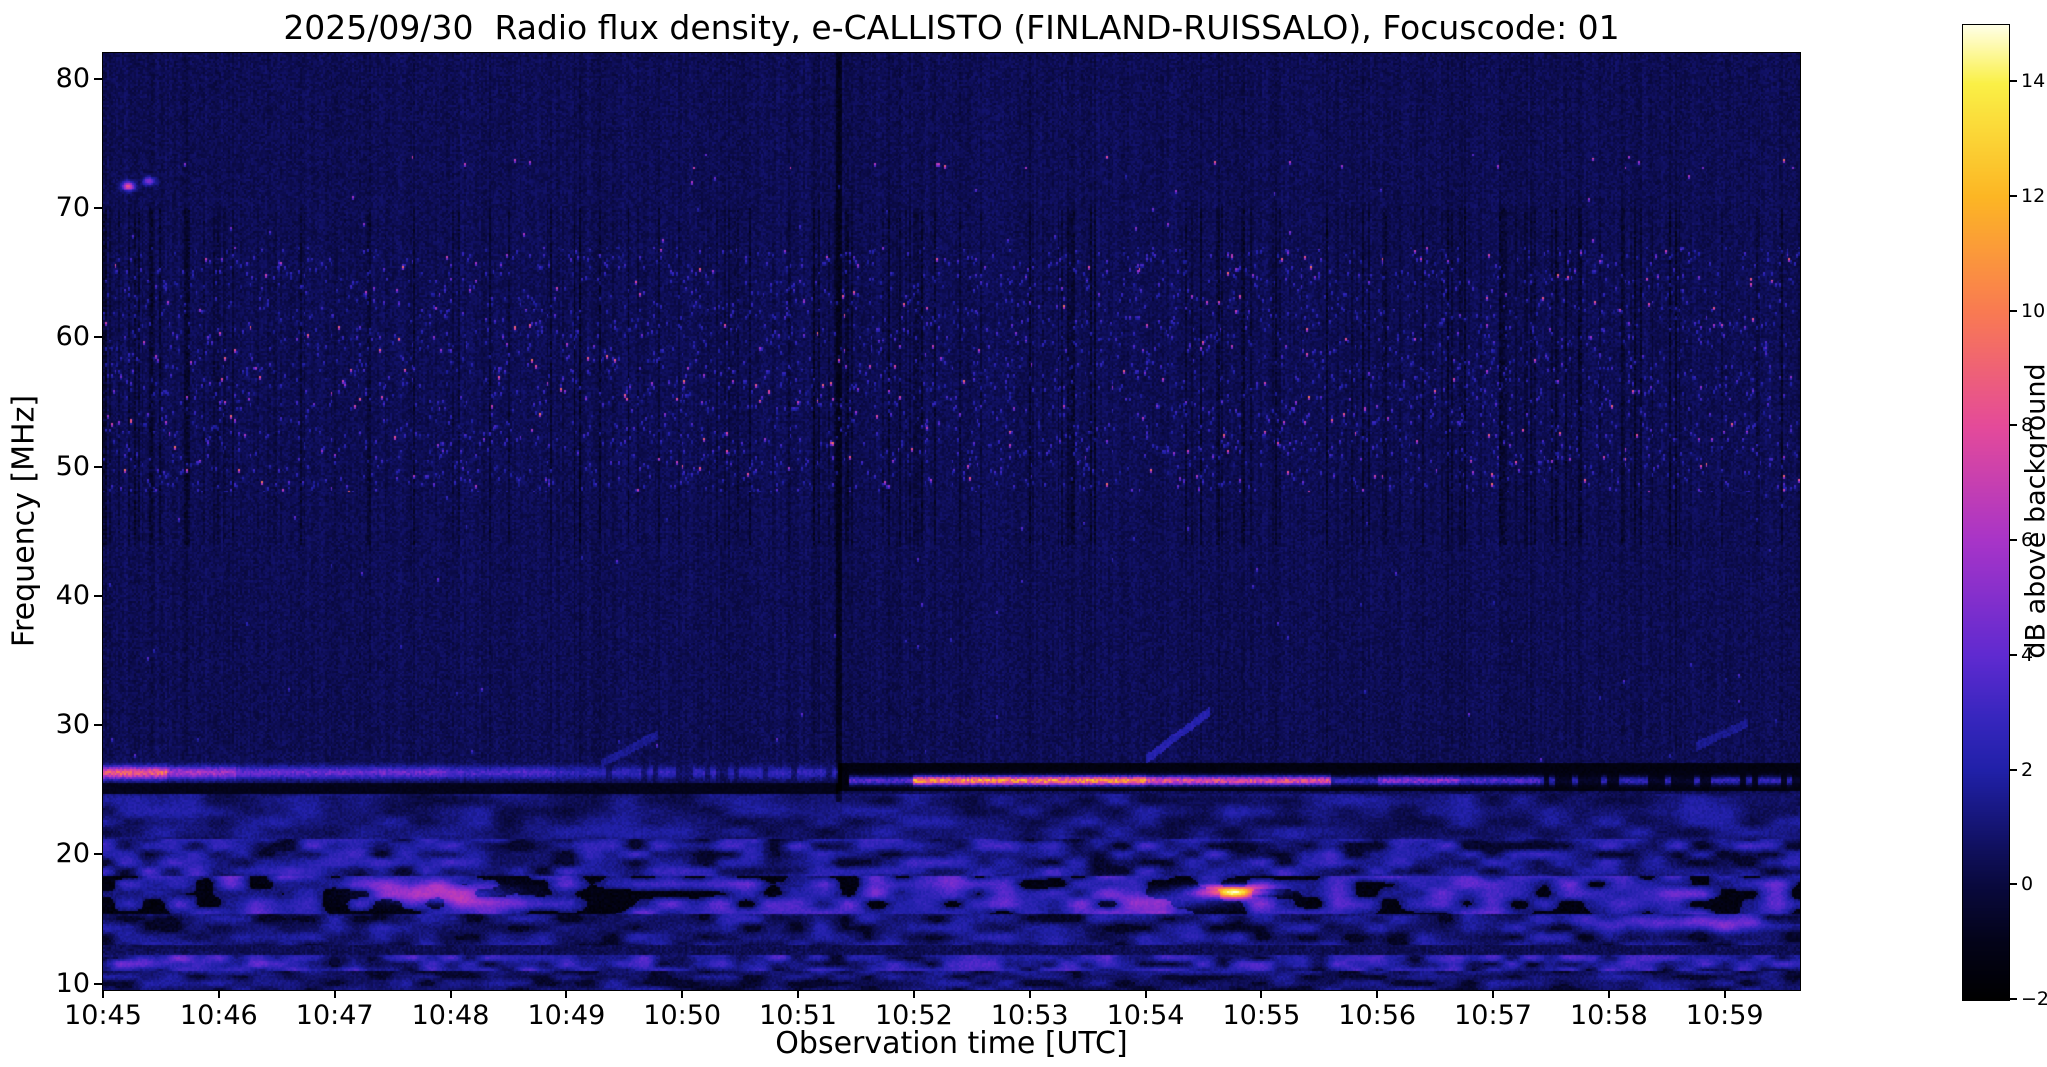 The height and width of the screenshot is (1067, 2047). What do you see at coordinates (2027, 540) in the screenshot?
I see `colorbar-tick-label: 6` at bounding box center [2027, 540].